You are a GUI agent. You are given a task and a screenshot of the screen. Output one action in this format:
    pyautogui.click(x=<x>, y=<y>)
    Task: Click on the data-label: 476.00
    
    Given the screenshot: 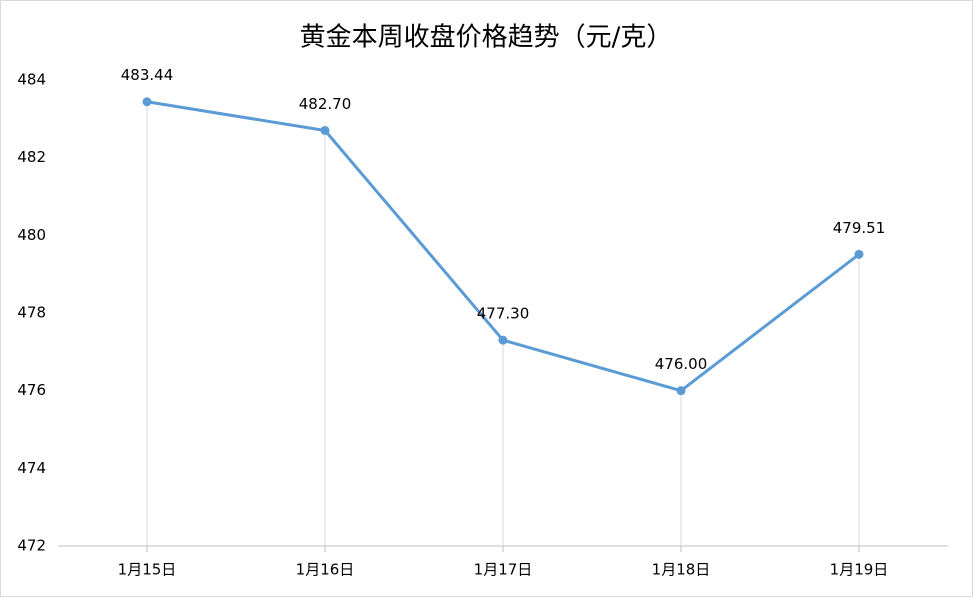 What is the action you would take?
    pyautogui.click(x=681, y=364)
    